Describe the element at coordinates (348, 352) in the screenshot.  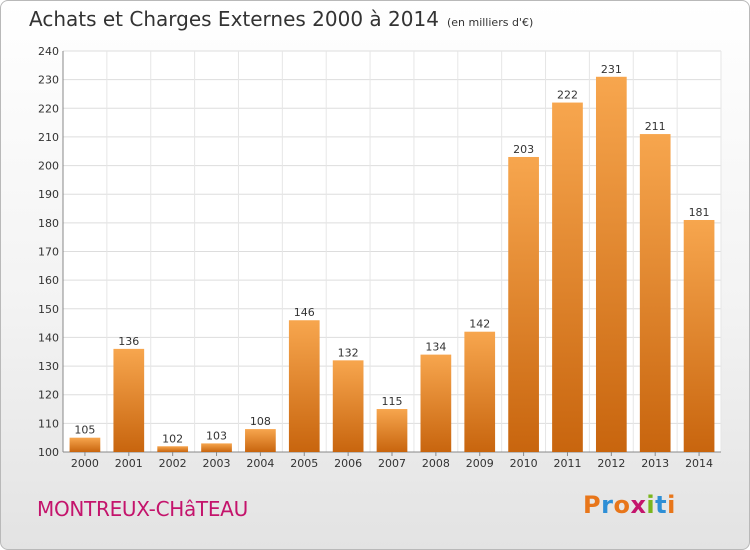
I see `data-label: 132` at that location.